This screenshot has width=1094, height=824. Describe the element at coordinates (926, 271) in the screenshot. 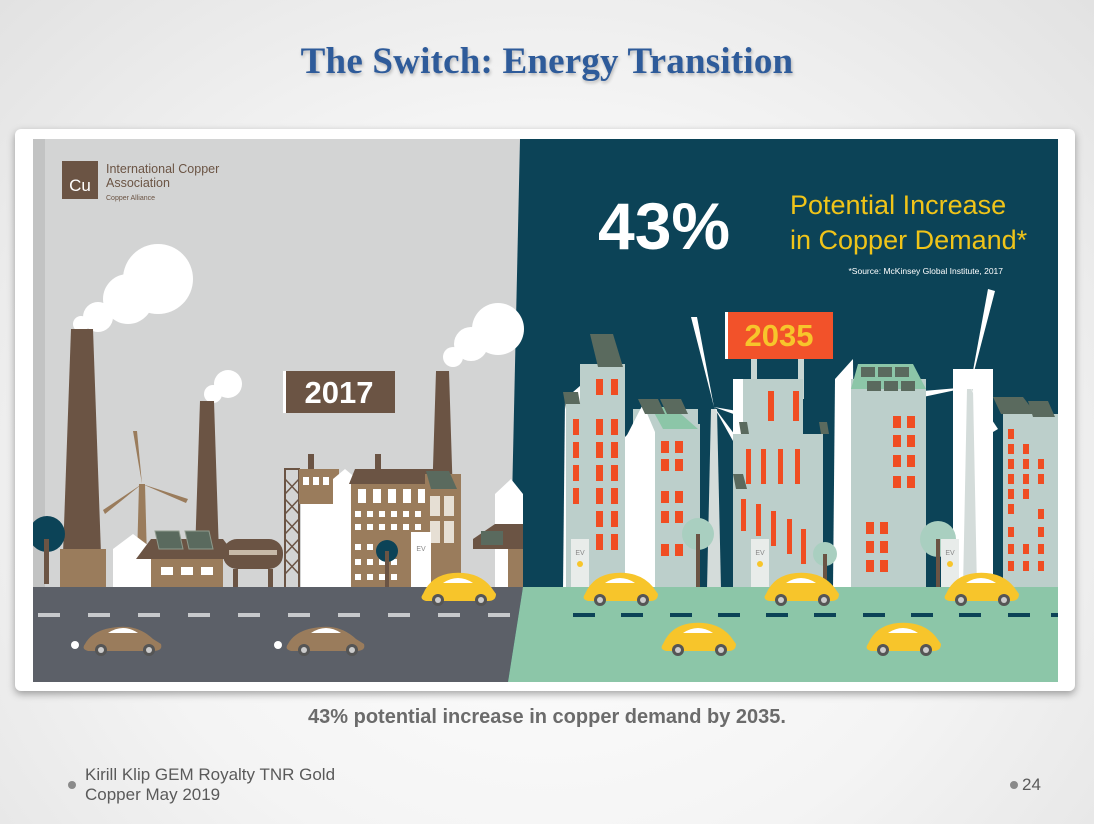

I see `headline-source: *Source: McKinsey Global Institute, 2017` at that location.